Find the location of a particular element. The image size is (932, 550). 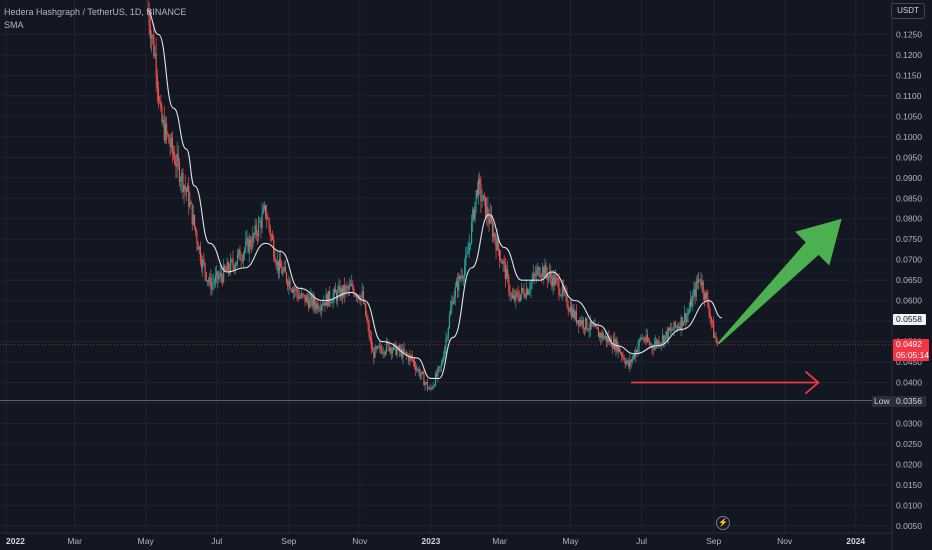

x-tick-label: Sep is located at coordinates (713, 541).